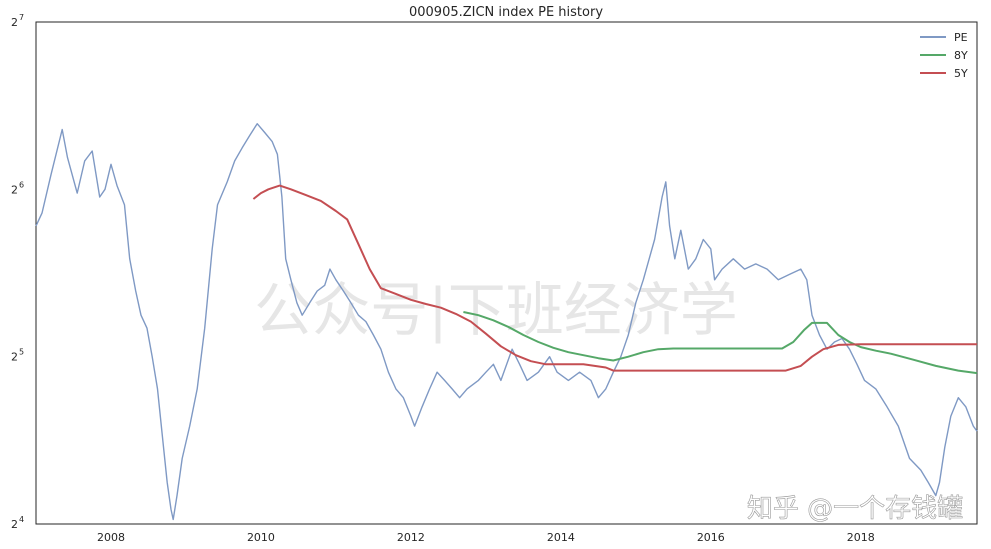 This screenshot has width=991, height=549. I want to click on y-tick-exponent: 5, so click(21, 352).